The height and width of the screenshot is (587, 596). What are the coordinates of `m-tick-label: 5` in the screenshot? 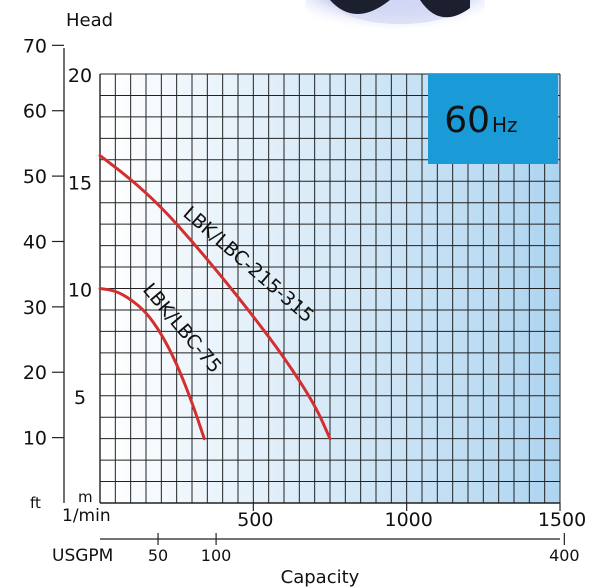 It's located at (80, 398).